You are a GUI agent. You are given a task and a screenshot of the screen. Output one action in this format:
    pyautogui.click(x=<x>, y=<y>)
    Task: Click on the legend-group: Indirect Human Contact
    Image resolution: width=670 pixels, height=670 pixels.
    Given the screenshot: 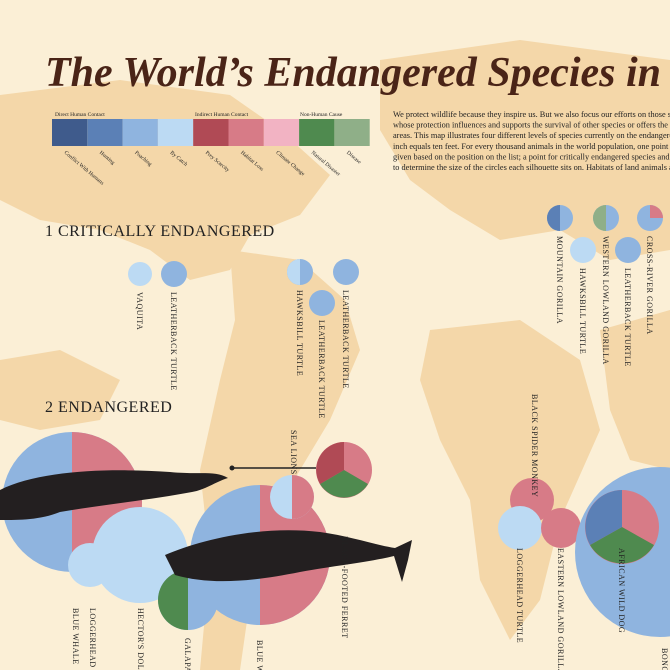 What is the action you would take?
    pyautogui.click(x=222, y=115)
    